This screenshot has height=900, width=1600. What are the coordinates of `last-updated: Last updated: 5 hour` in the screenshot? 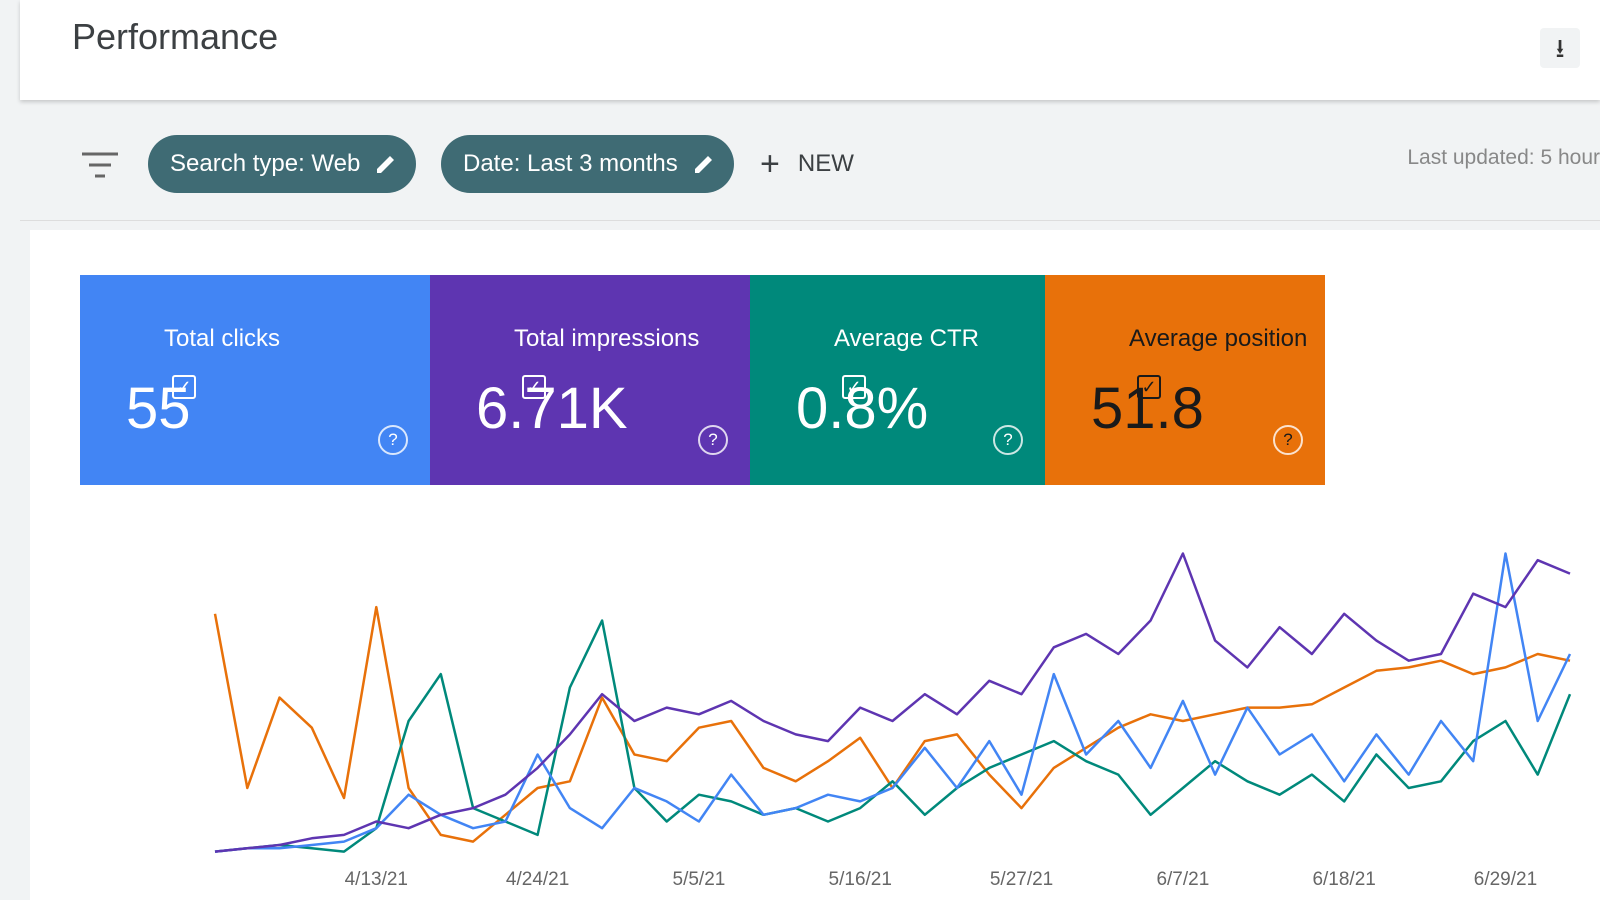 It's located at (1503, 157).